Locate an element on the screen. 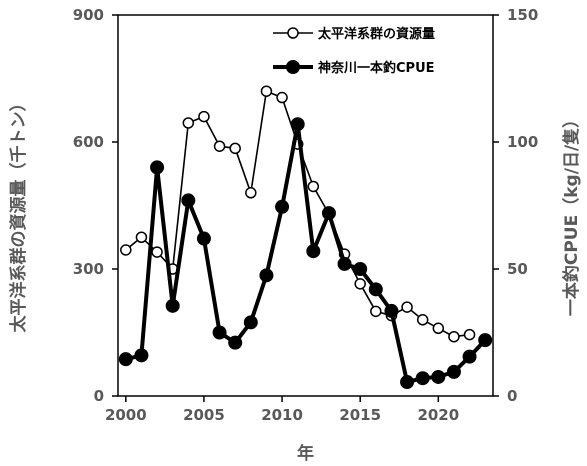 The width and height of the screenshot is (587, 466). left-y-tick-label: 900 is located at coordinates (88, 15).